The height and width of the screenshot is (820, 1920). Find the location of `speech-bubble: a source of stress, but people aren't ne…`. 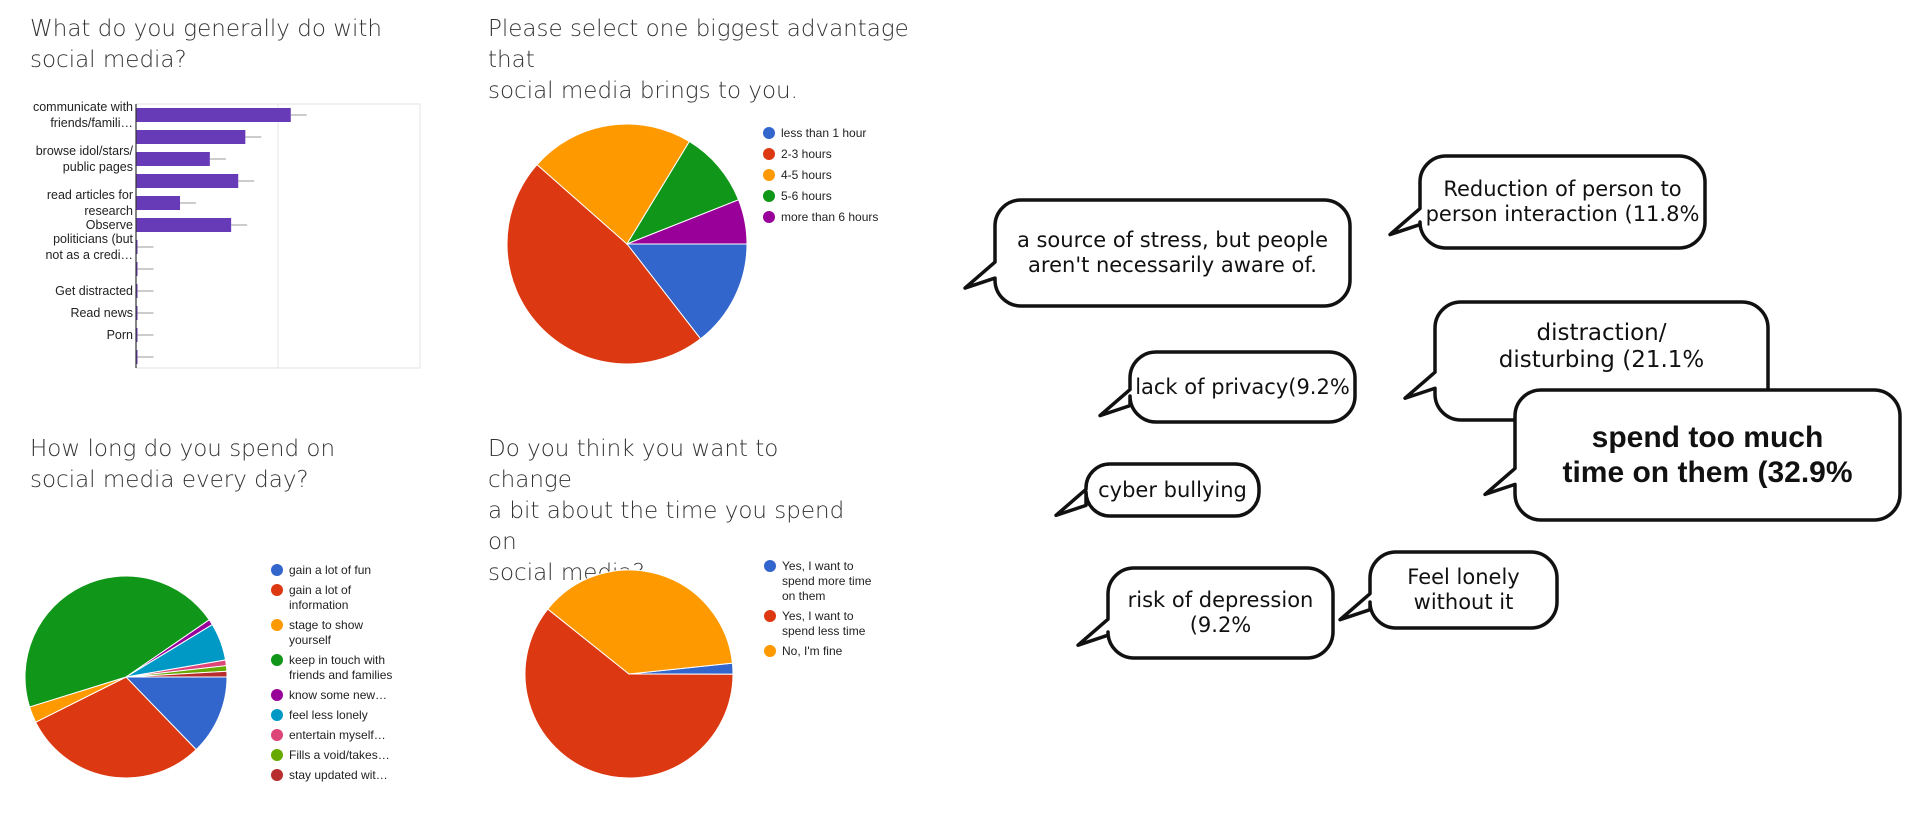

speech-bubble: a source of stress, but people aren't ne… is located at coordinates (1155, 253).